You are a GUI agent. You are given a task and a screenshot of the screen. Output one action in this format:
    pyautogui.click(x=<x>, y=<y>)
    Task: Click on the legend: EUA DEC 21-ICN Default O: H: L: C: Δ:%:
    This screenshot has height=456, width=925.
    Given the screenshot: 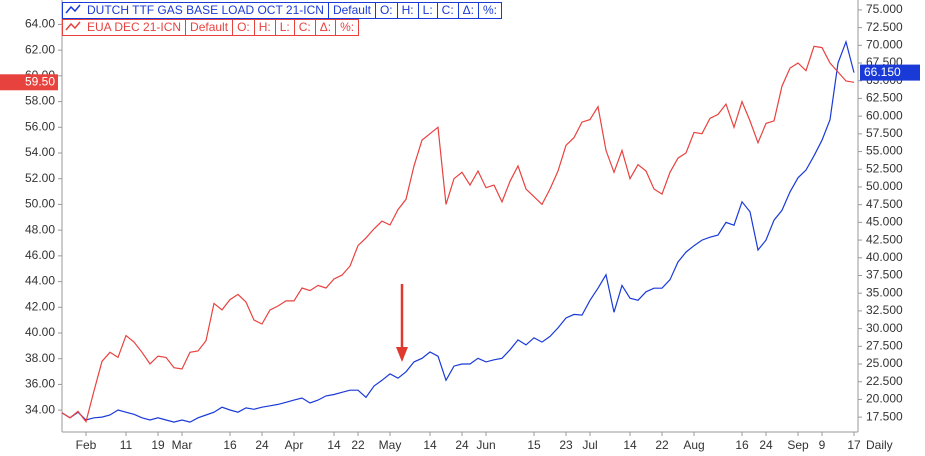 What is the action you would take?
    pyautogui.click(x=211, y=27)
    